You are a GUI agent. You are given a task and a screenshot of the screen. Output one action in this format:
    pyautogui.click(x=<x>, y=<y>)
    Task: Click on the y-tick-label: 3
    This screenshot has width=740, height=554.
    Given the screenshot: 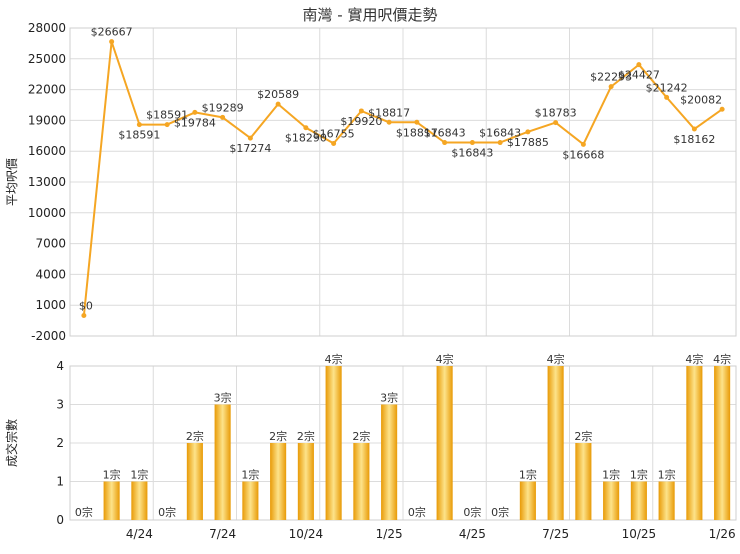 What is the action you would take?
    pyautogui.click(x=60, y=405)
    